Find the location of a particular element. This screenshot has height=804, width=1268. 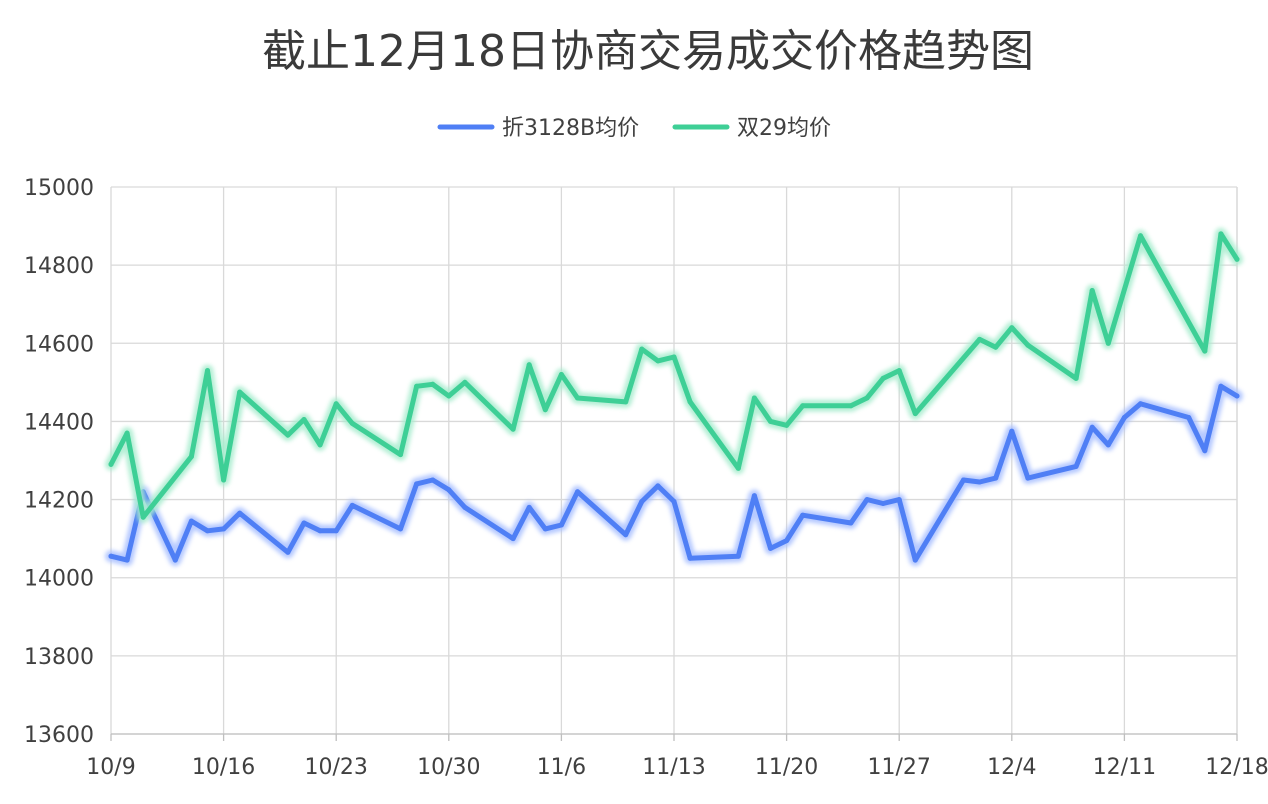

chart-title: 截止12月18日协商交易成交价格趋势图 is located at coordinates (648, 51).